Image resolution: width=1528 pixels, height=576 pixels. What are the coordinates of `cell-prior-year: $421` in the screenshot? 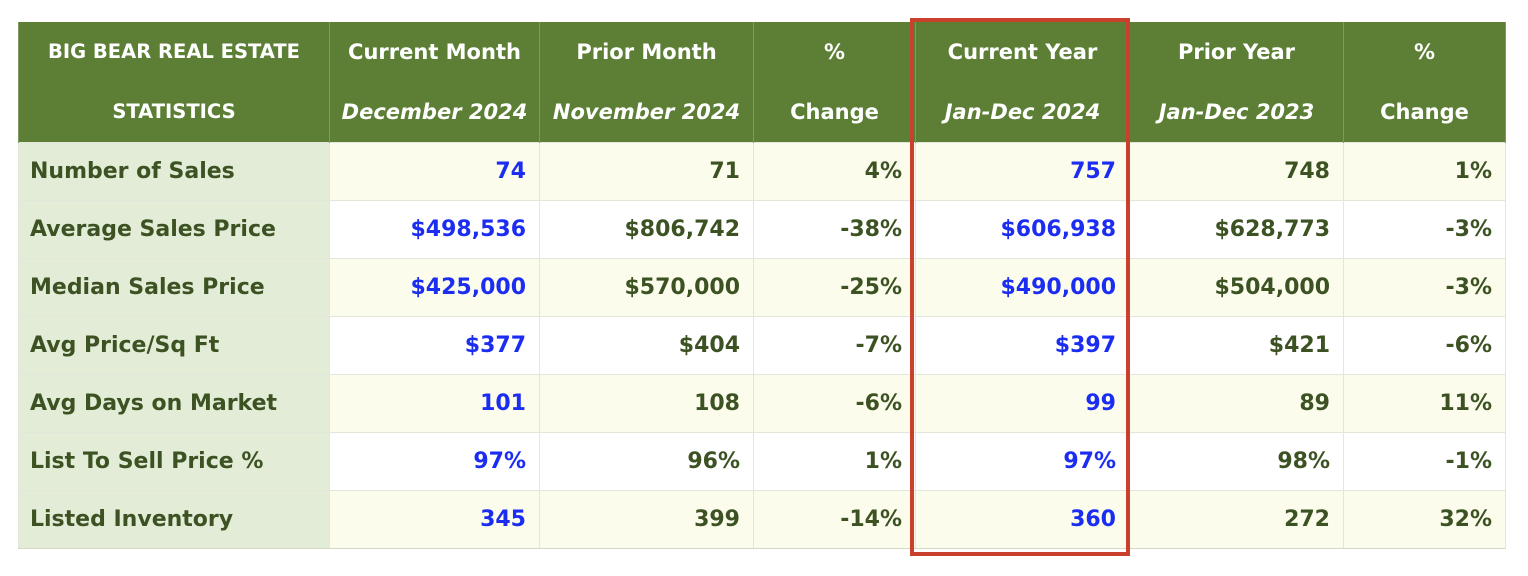 It's located at (1236, 345).